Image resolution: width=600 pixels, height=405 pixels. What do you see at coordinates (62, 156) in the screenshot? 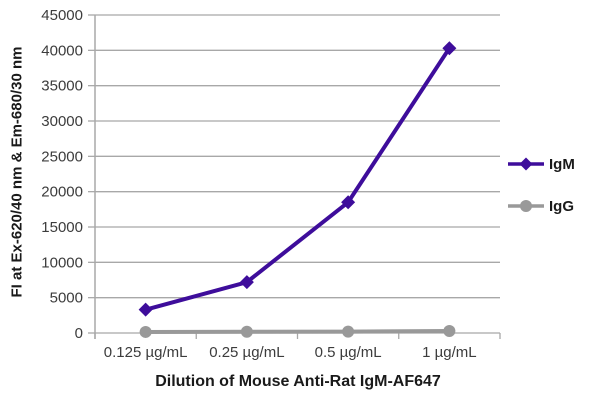
I see `y-tick-label: 25000` at bounding box center [62, 156].